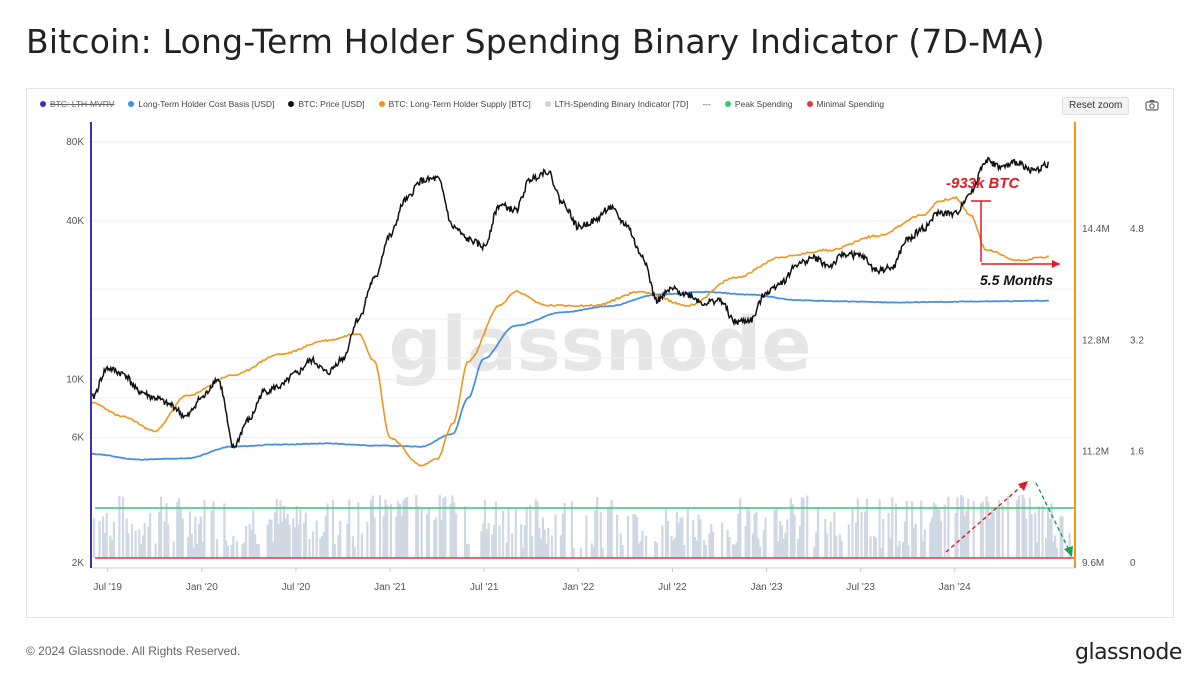 The image size is (1200, 691). Describe the element at coordinates (1096, 106) in the screenshot. I see `reset-zoom-button: Reset zoom` at that location.